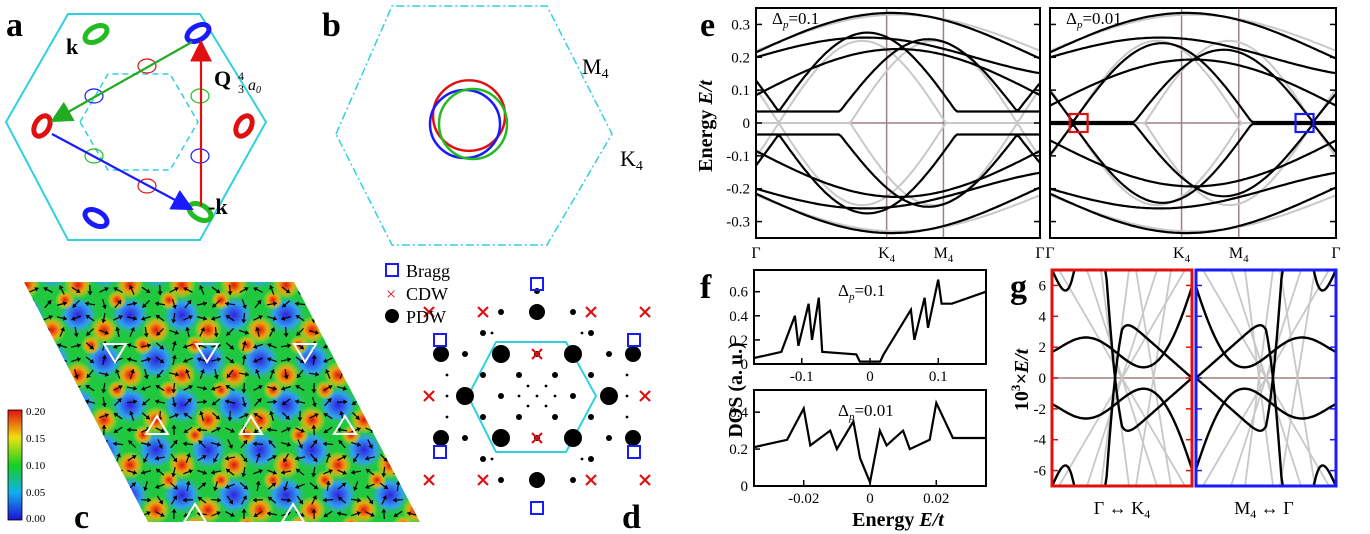 This screenshot has height=534, width=1370. Describe the element at coordinates (36, 466) in the screenshot. I see `colorbar-tick: 0.10` at that location.